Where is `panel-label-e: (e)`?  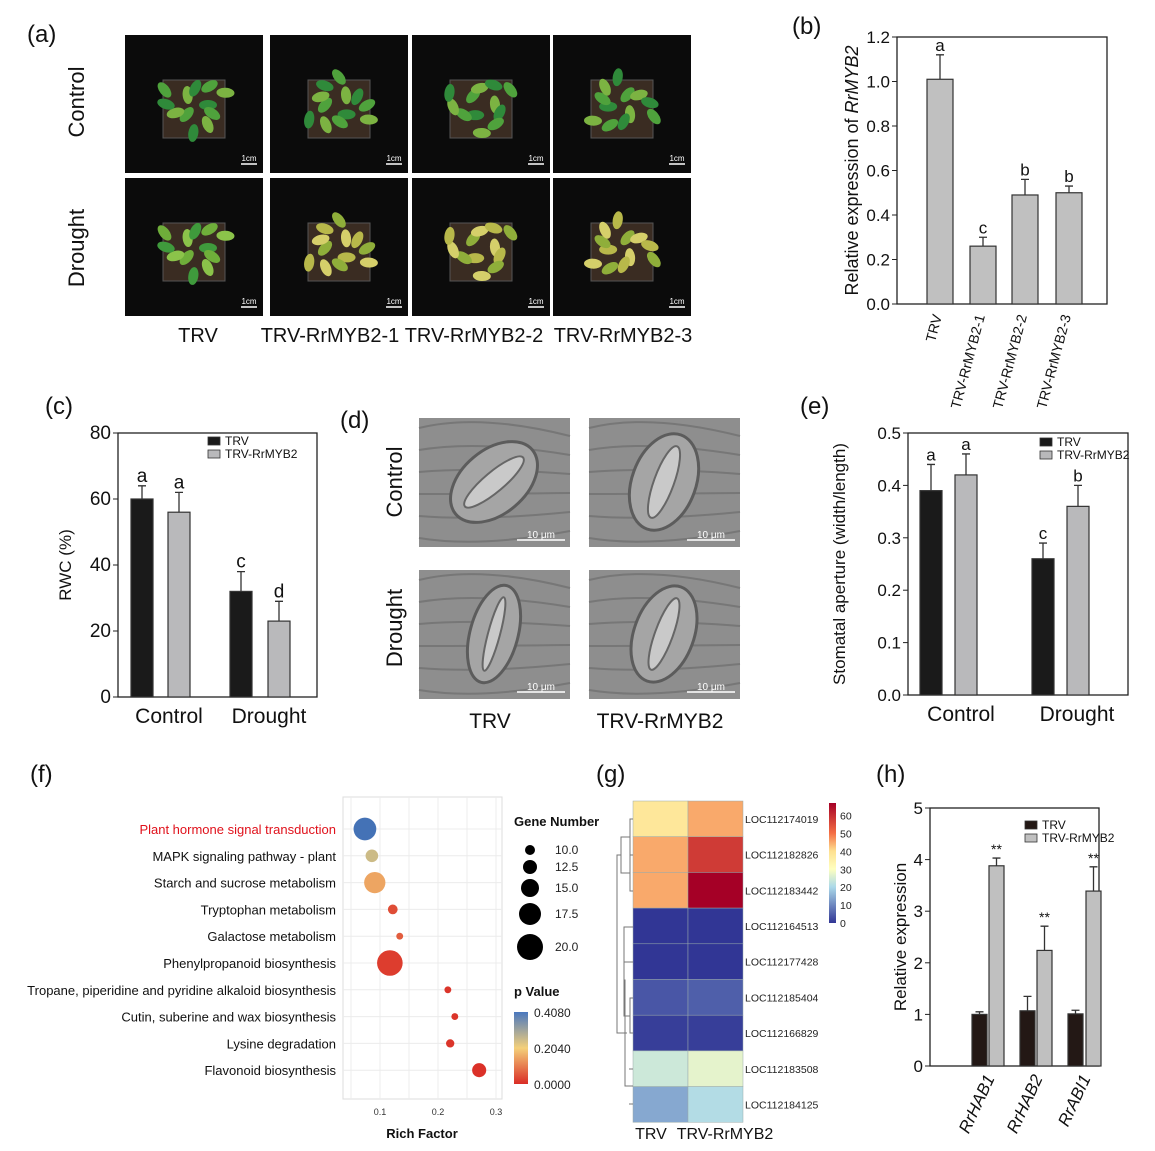
panel-label-e: (e) is located at coordinates (814, 406).